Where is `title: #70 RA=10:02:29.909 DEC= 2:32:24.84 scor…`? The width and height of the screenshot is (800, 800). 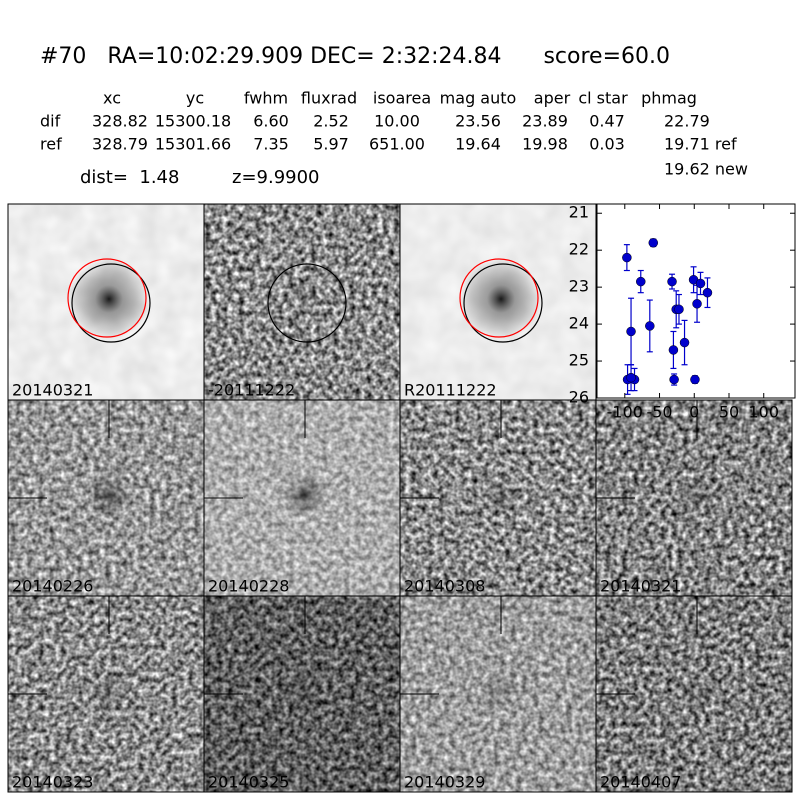
title: #70 RA=10:02:29.909 DEC= 2:32:24.84 scor… is located at coordinates (355, 56).